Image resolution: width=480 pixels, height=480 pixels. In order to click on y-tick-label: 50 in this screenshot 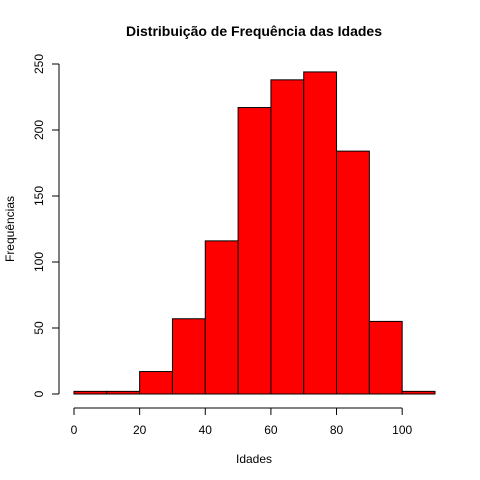, I will do `click(39, 328)`.